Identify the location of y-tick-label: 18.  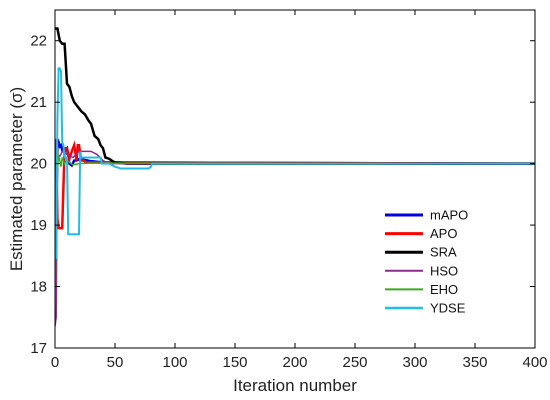
(38, 287).